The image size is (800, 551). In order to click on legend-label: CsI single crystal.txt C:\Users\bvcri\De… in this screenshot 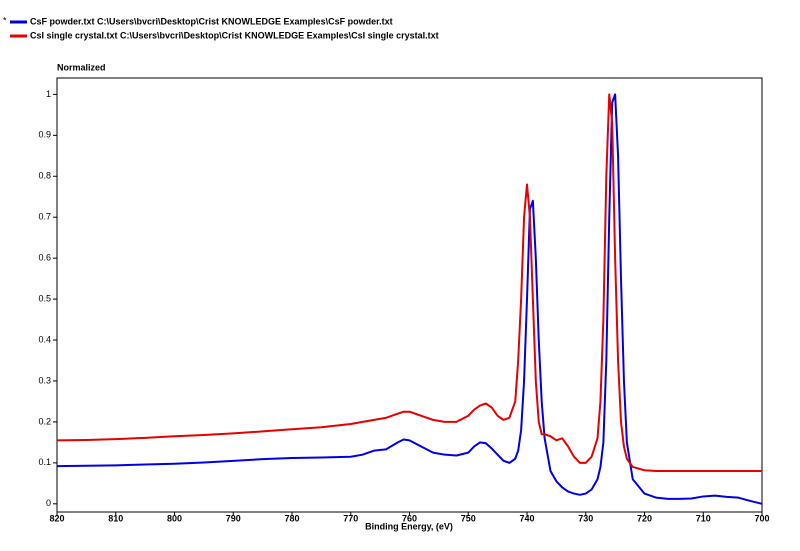, I will do `click(234, 35)`.